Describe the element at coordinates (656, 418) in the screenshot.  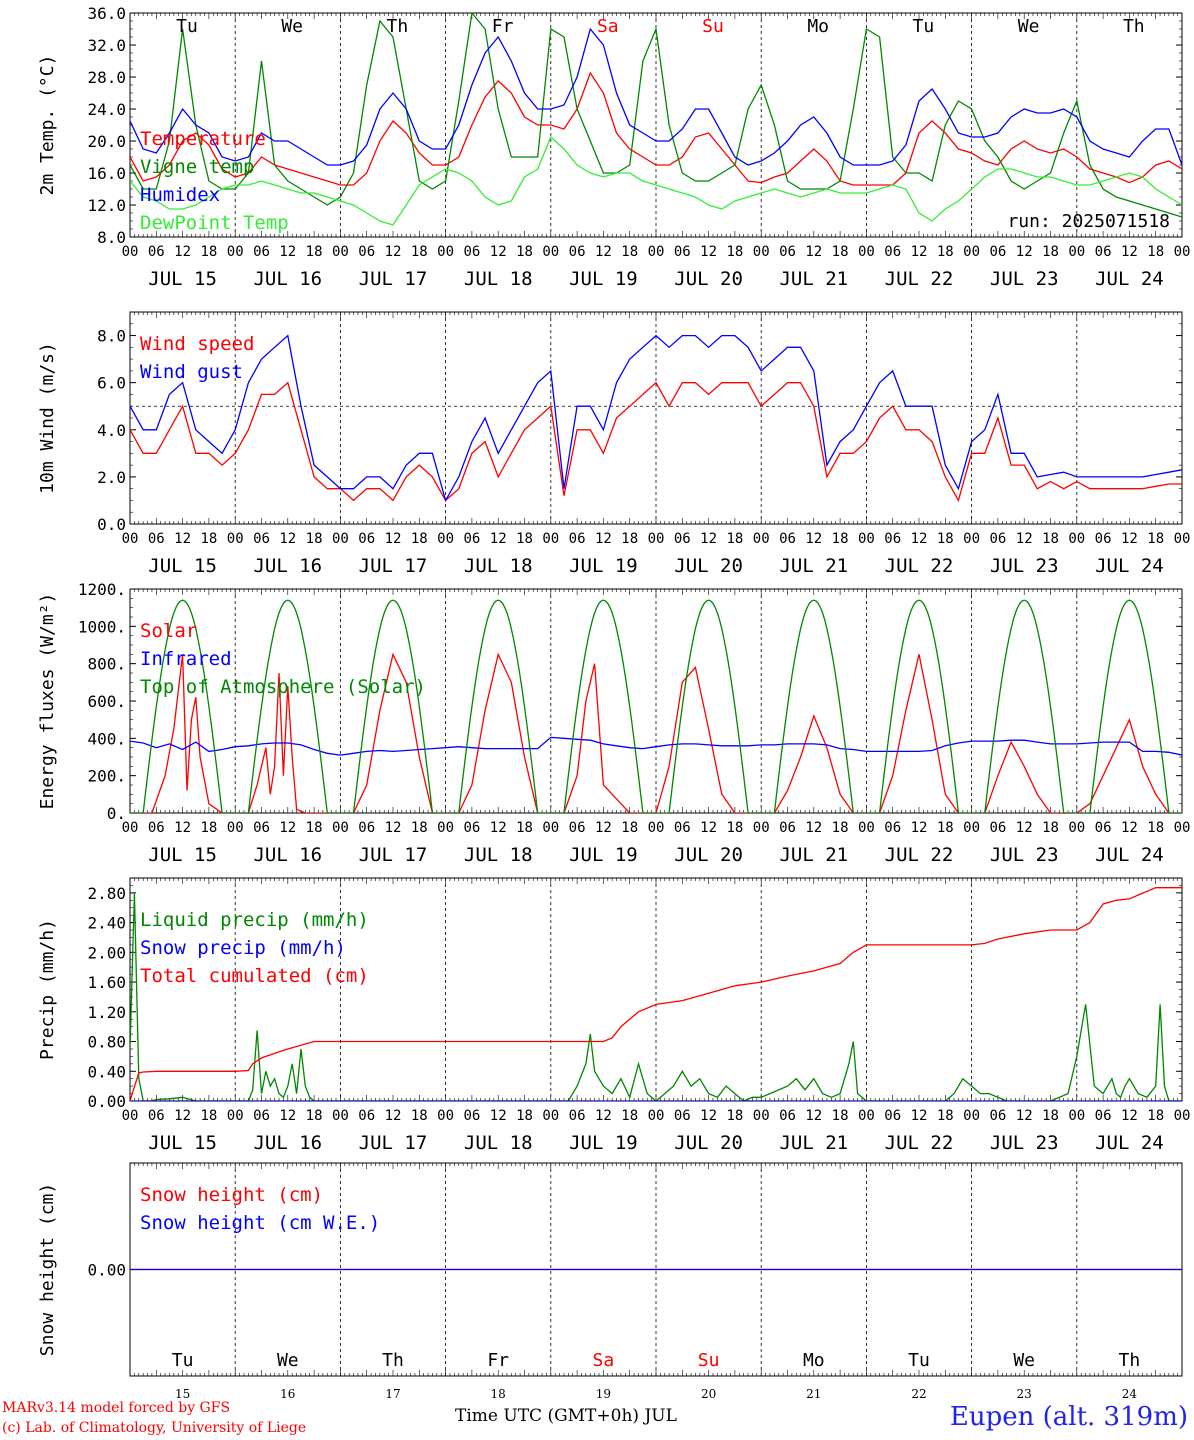
I see `series-line-wind-gust` at that location.